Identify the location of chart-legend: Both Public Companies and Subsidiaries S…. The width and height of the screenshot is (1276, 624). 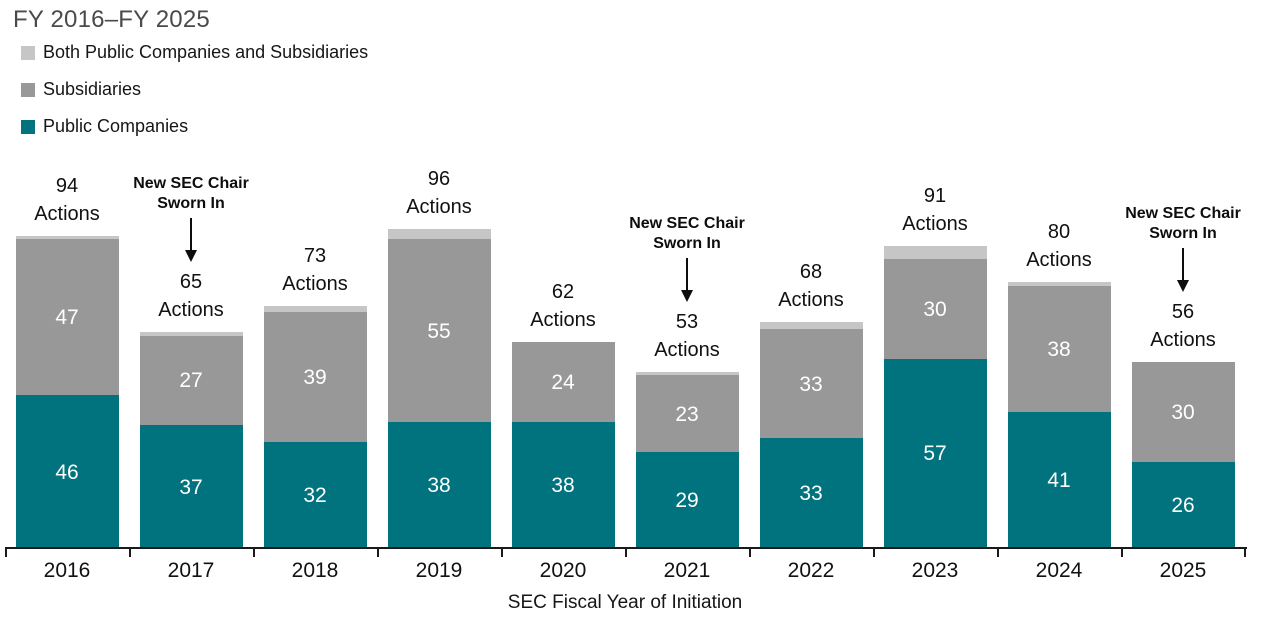
(195, 98).